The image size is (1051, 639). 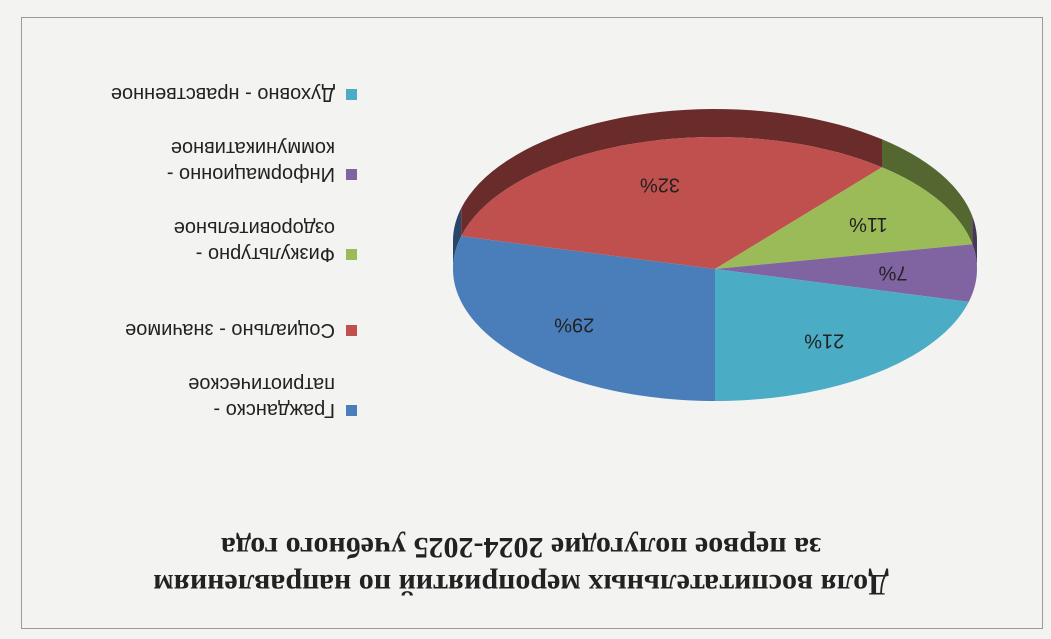 I want to click on data-label: 11%, so click(x=868, y=224).